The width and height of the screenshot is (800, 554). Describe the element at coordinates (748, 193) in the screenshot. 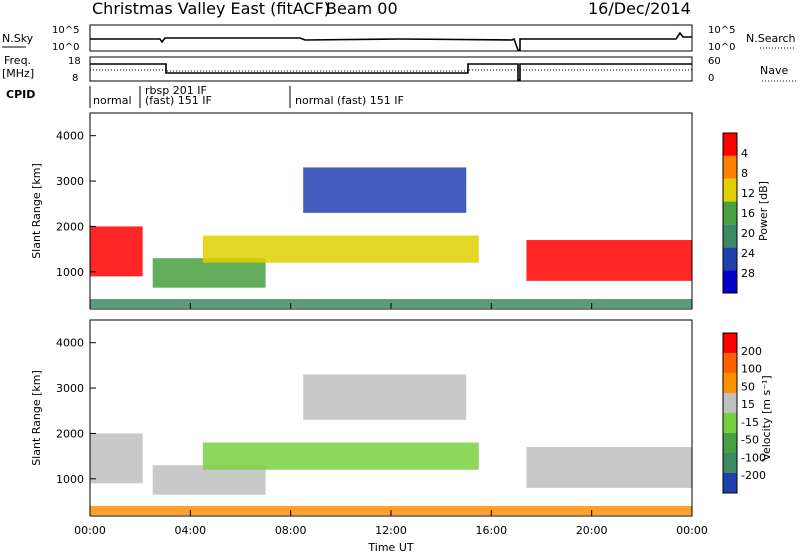

I see `colorbar-tick-2: 12` at that location.